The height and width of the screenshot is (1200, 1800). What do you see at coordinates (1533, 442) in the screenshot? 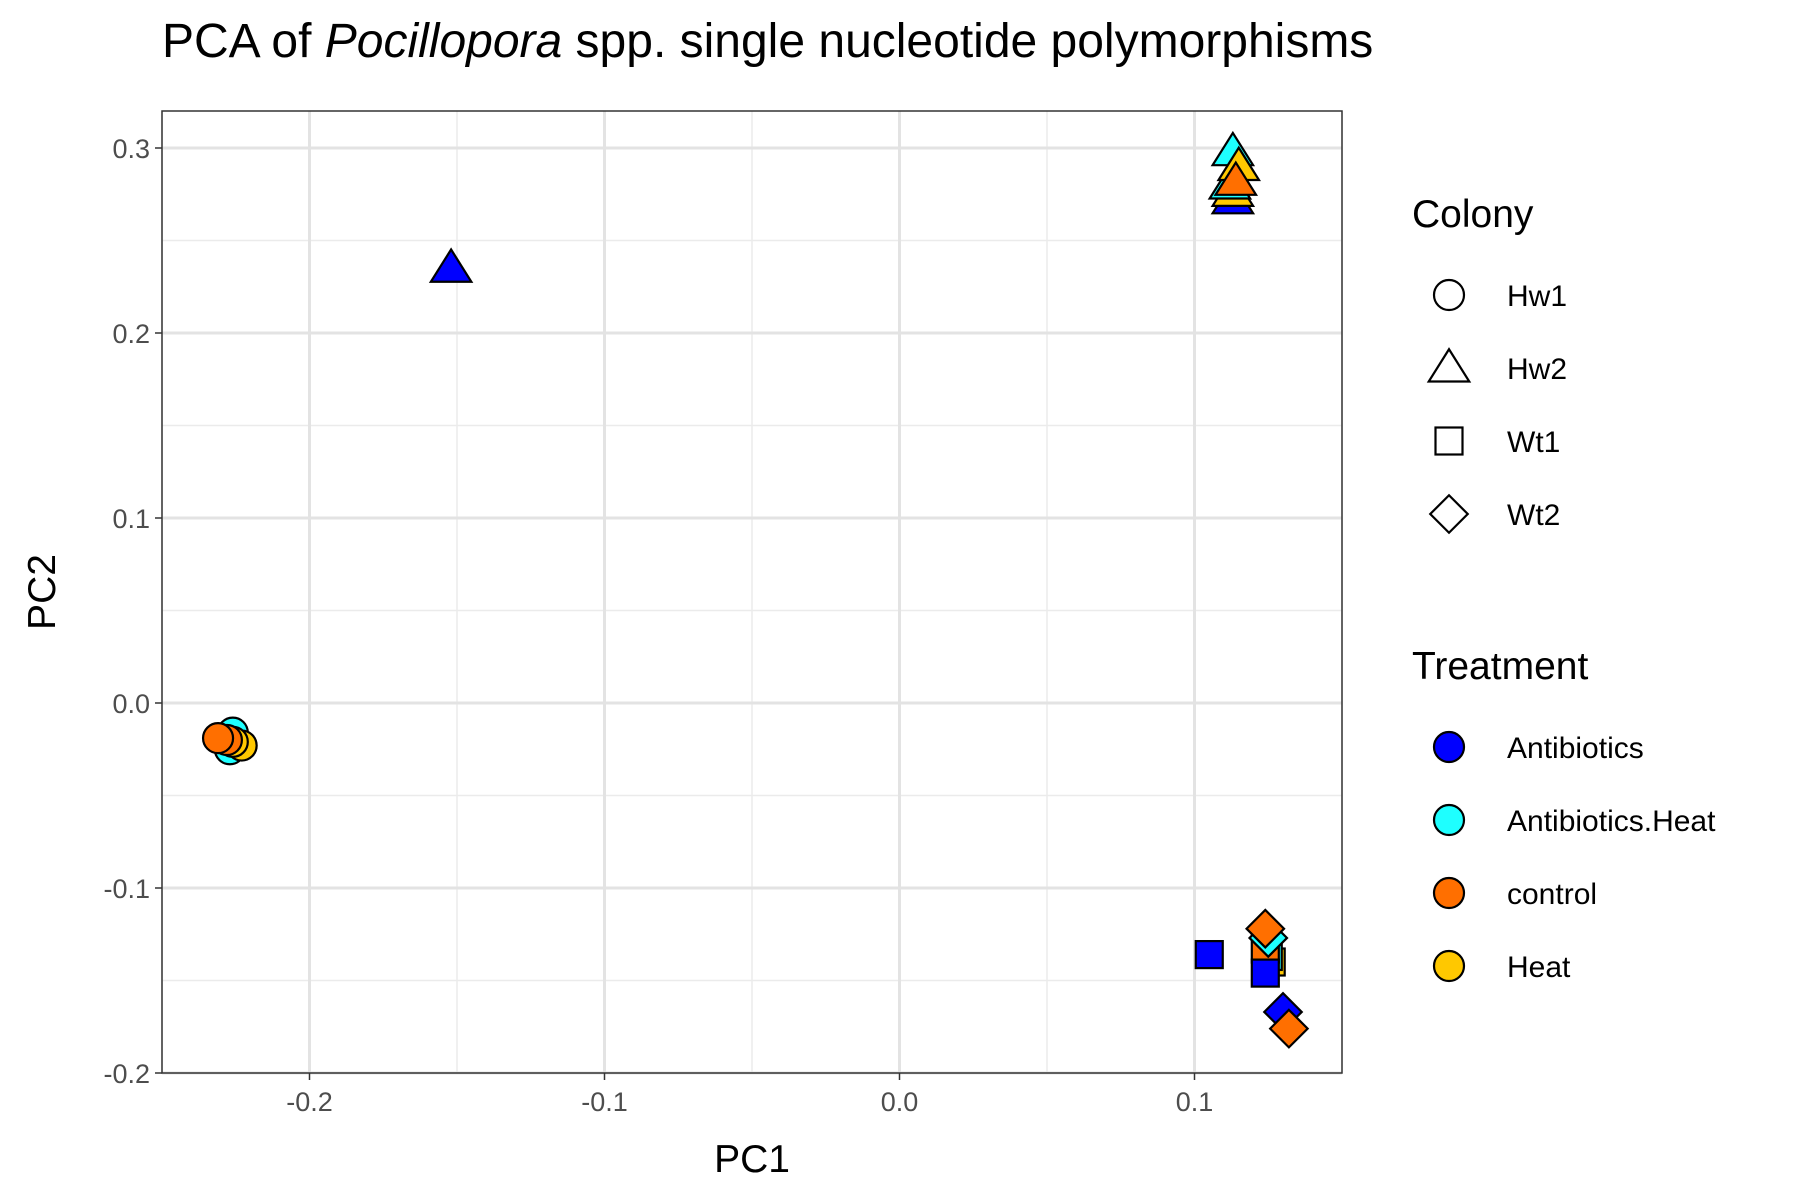
I see `legend-label-wt1: Wt1` at bounding box center [1533, 442].